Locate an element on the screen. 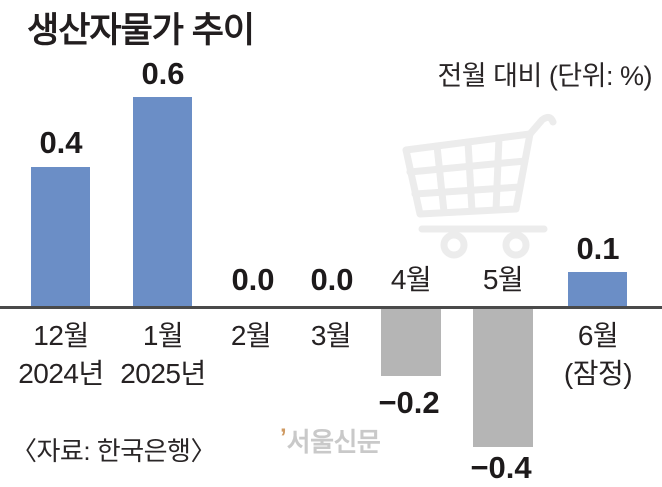 This screenshot has width=662, height=487. press-watermark: ’서울신문 is located at coordinates (330, 440).